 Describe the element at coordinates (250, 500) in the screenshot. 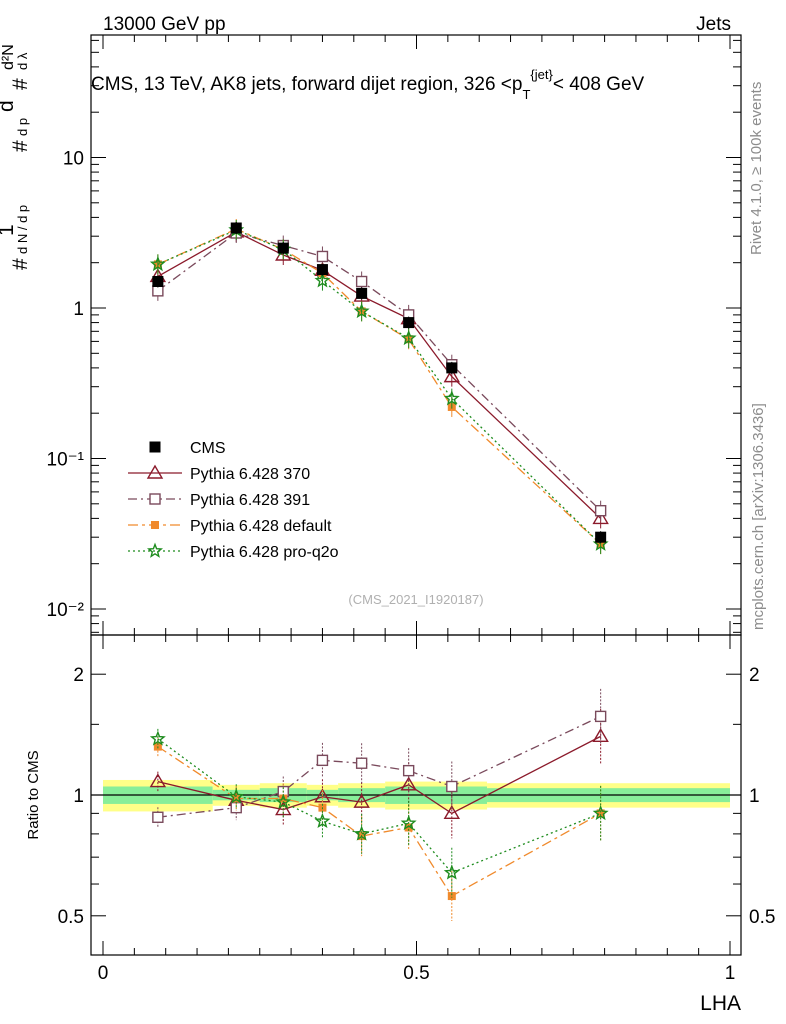

I see `legend-entry: Pythia 6.428 391` at that location.